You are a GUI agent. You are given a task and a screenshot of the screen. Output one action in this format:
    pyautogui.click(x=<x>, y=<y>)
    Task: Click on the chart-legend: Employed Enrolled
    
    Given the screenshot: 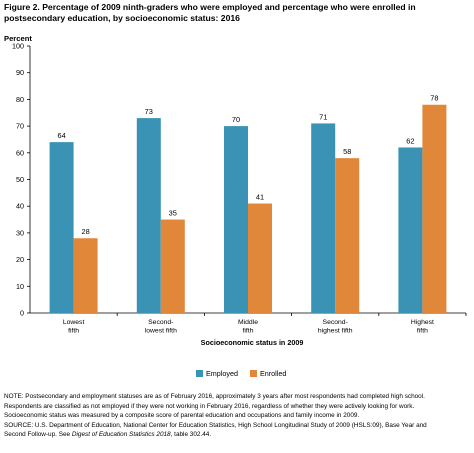 What is the action you would take?
    pyautogui.click(x=241, y=373)
    